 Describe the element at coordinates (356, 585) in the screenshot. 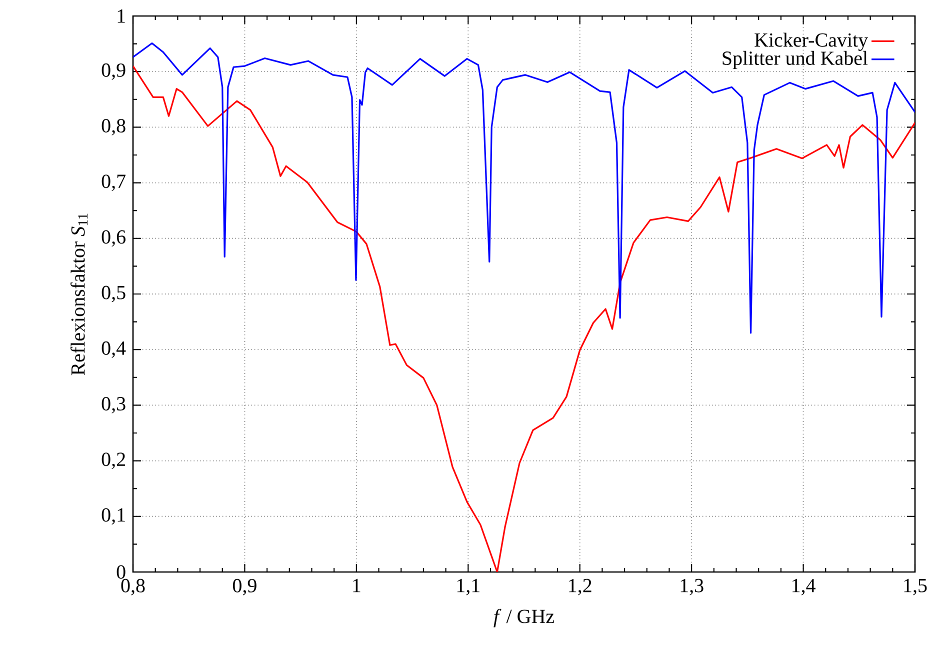

I see `x-tick-label: 1` at that location.